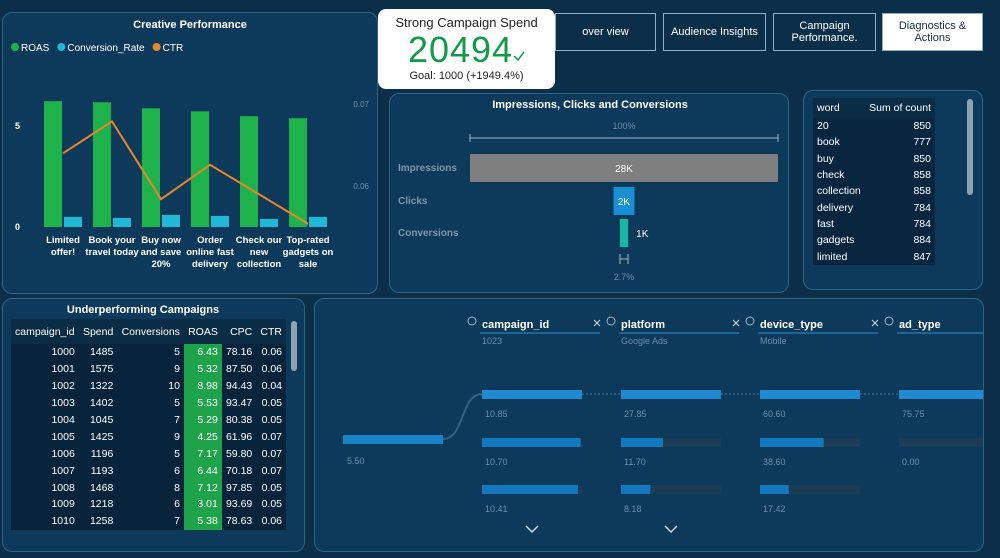  Describe the element at coordinates (173, 48) in the screenshot. I see `legend-label: CTR` at that location.